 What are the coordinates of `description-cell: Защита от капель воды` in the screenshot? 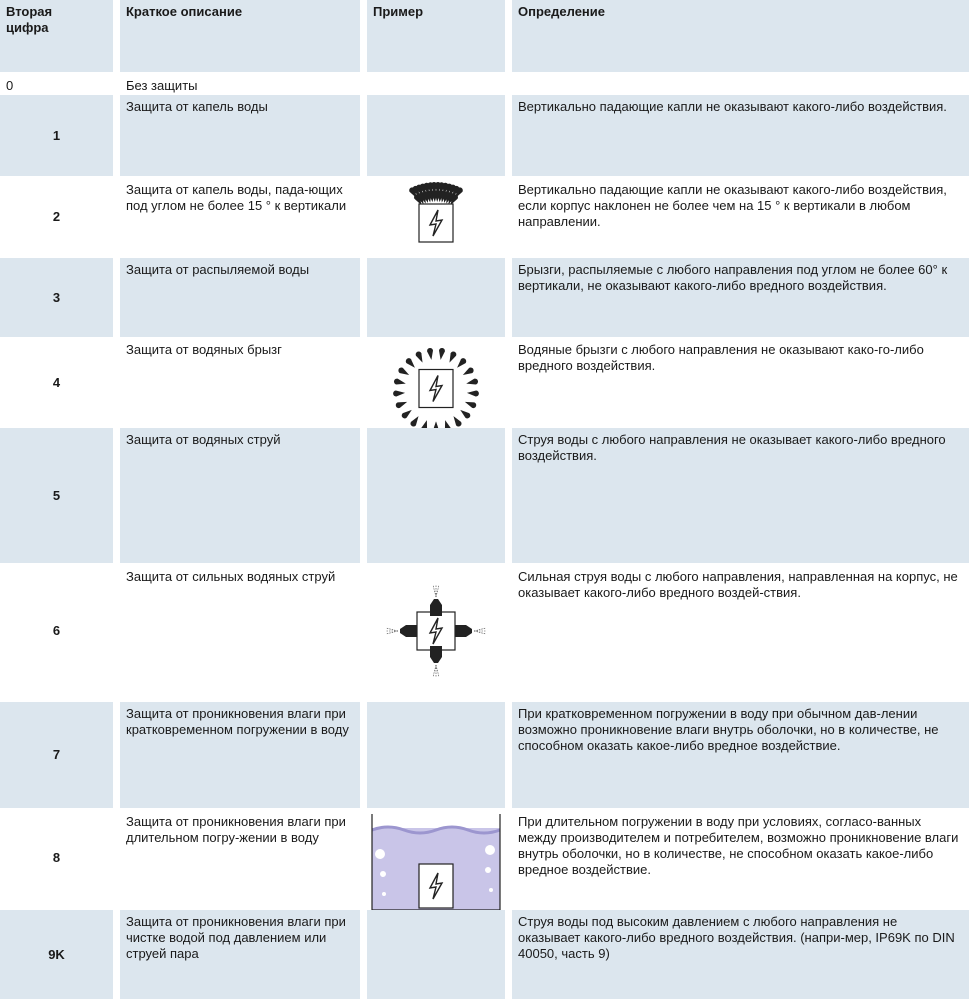 It's located at (240, 135).